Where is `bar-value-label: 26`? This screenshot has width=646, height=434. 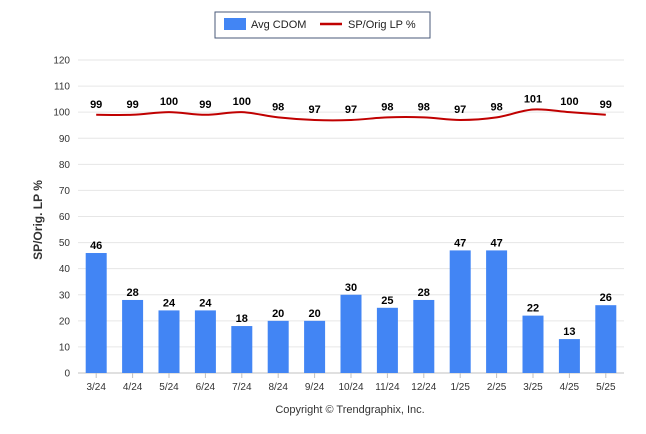 bar-value-label: 26 is located at coordinates (606, 298).